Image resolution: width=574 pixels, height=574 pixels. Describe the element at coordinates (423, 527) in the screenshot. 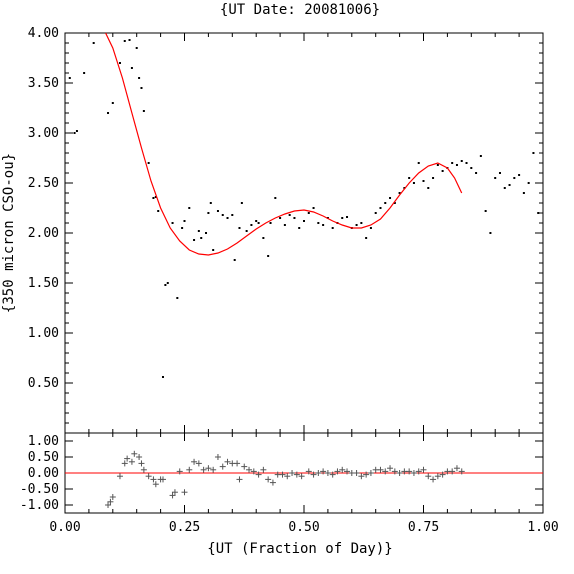

I see `x-tick-label: 0.75` at that location.